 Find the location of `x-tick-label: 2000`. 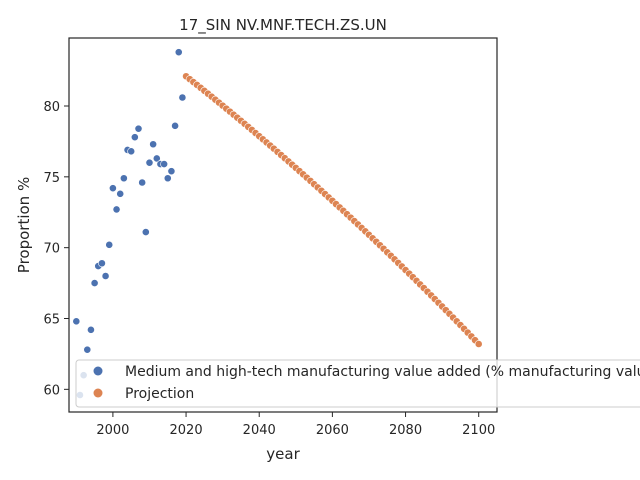

x-tick-label: 2000 is located at coordinates (112, 430).